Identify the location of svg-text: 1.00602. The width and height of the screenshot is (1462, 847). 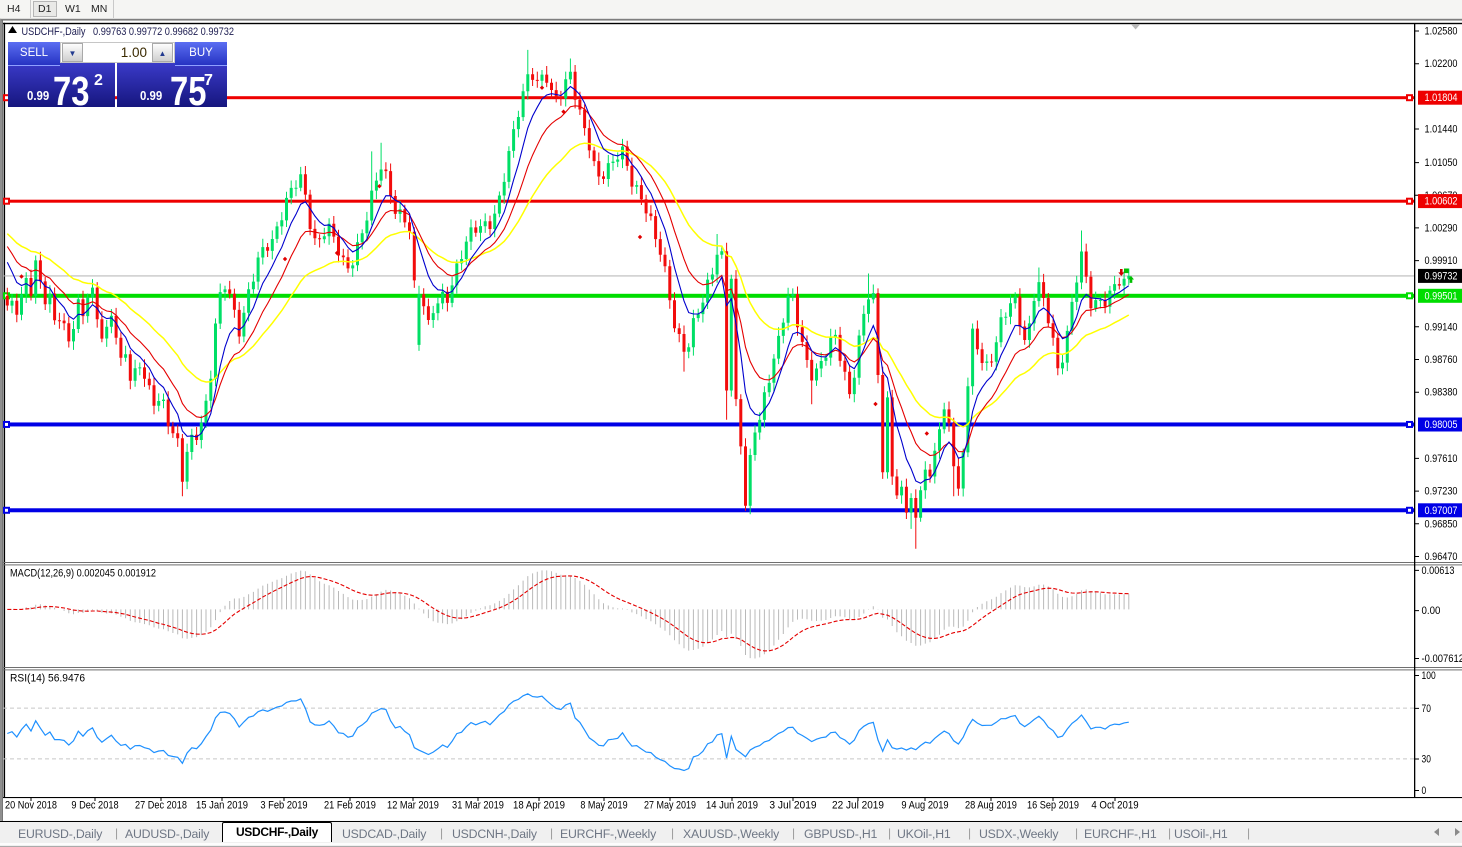
(1441, 202).